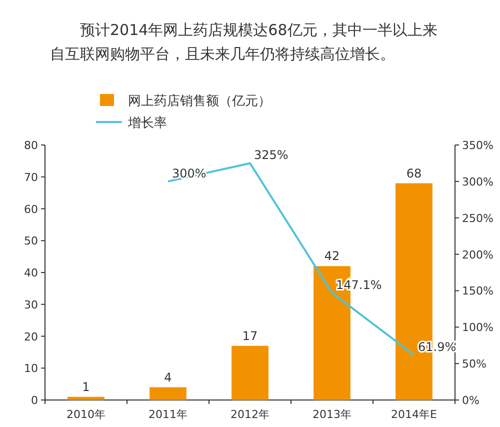  What do you see at coordinates (332, 414) in the screenshot?
I see `x-tick-label: 2013年` at bounding box center [332, 414].